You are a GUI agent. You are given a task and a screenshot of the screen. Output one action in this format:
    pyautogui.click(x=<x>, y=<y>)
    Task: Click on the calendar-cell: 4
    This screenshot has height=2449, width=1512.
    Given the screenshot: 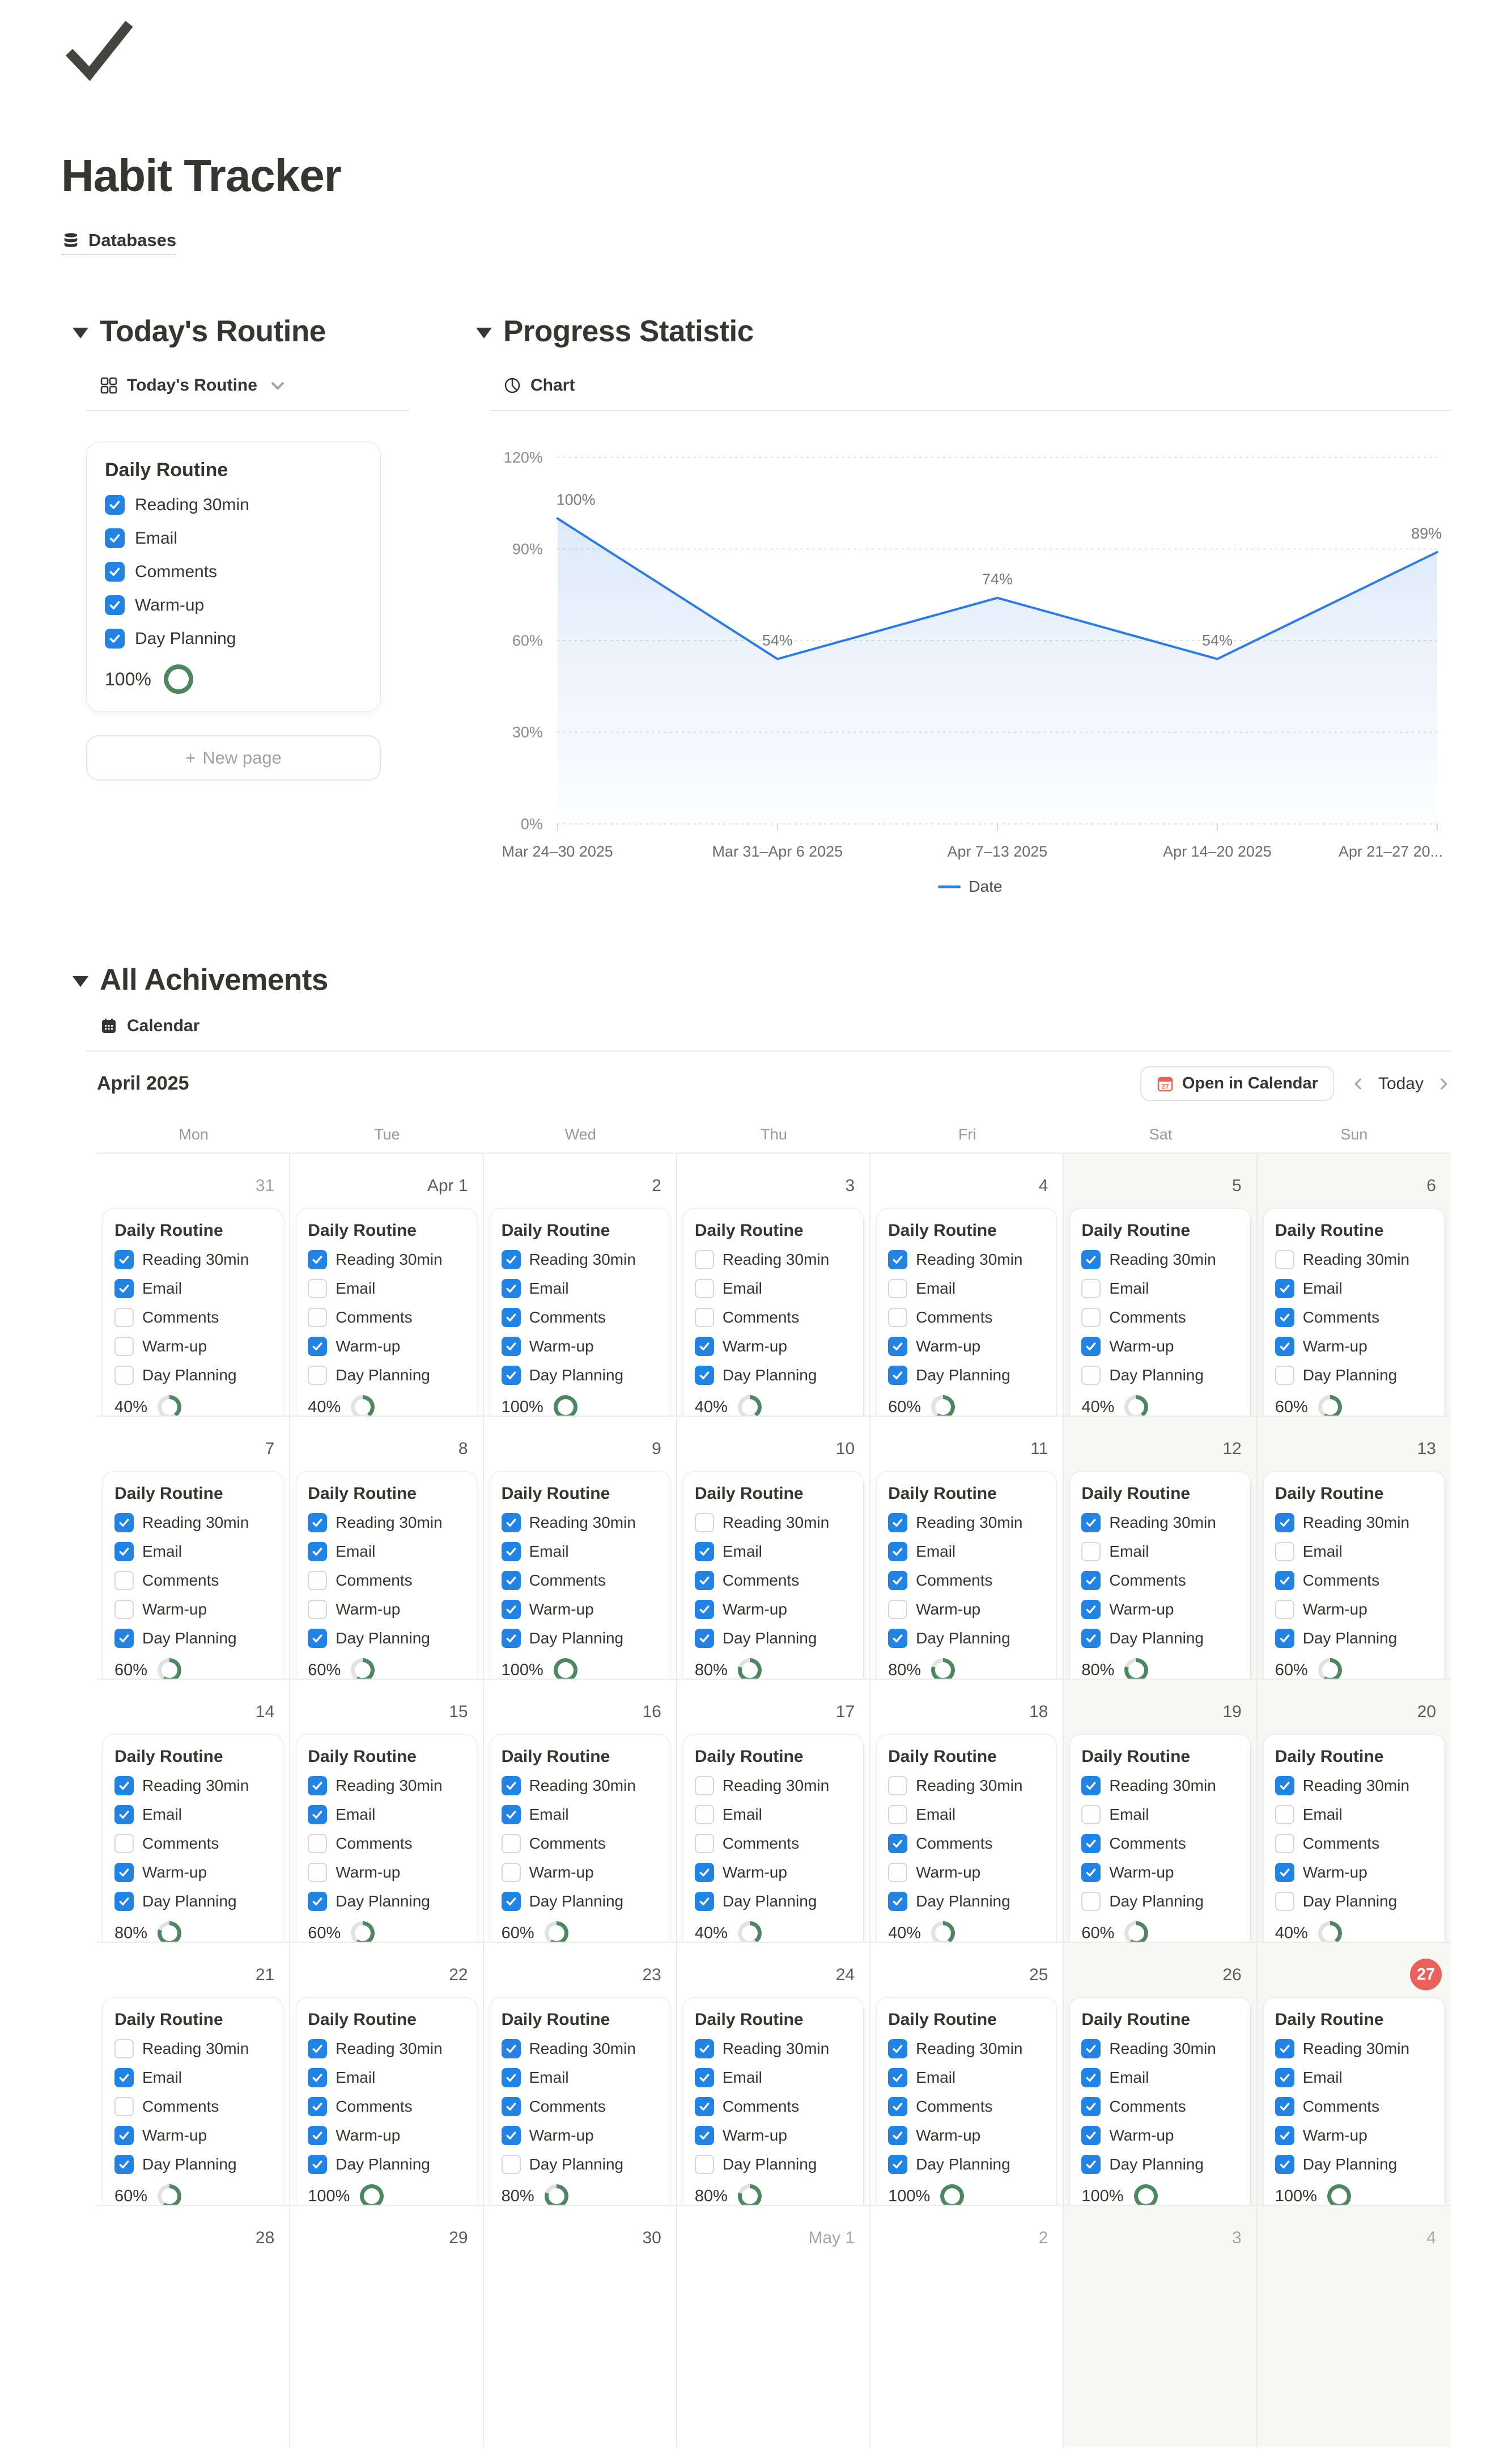 What is the action you would take?
    pyautogui.click(x=1354, y=2327)
    